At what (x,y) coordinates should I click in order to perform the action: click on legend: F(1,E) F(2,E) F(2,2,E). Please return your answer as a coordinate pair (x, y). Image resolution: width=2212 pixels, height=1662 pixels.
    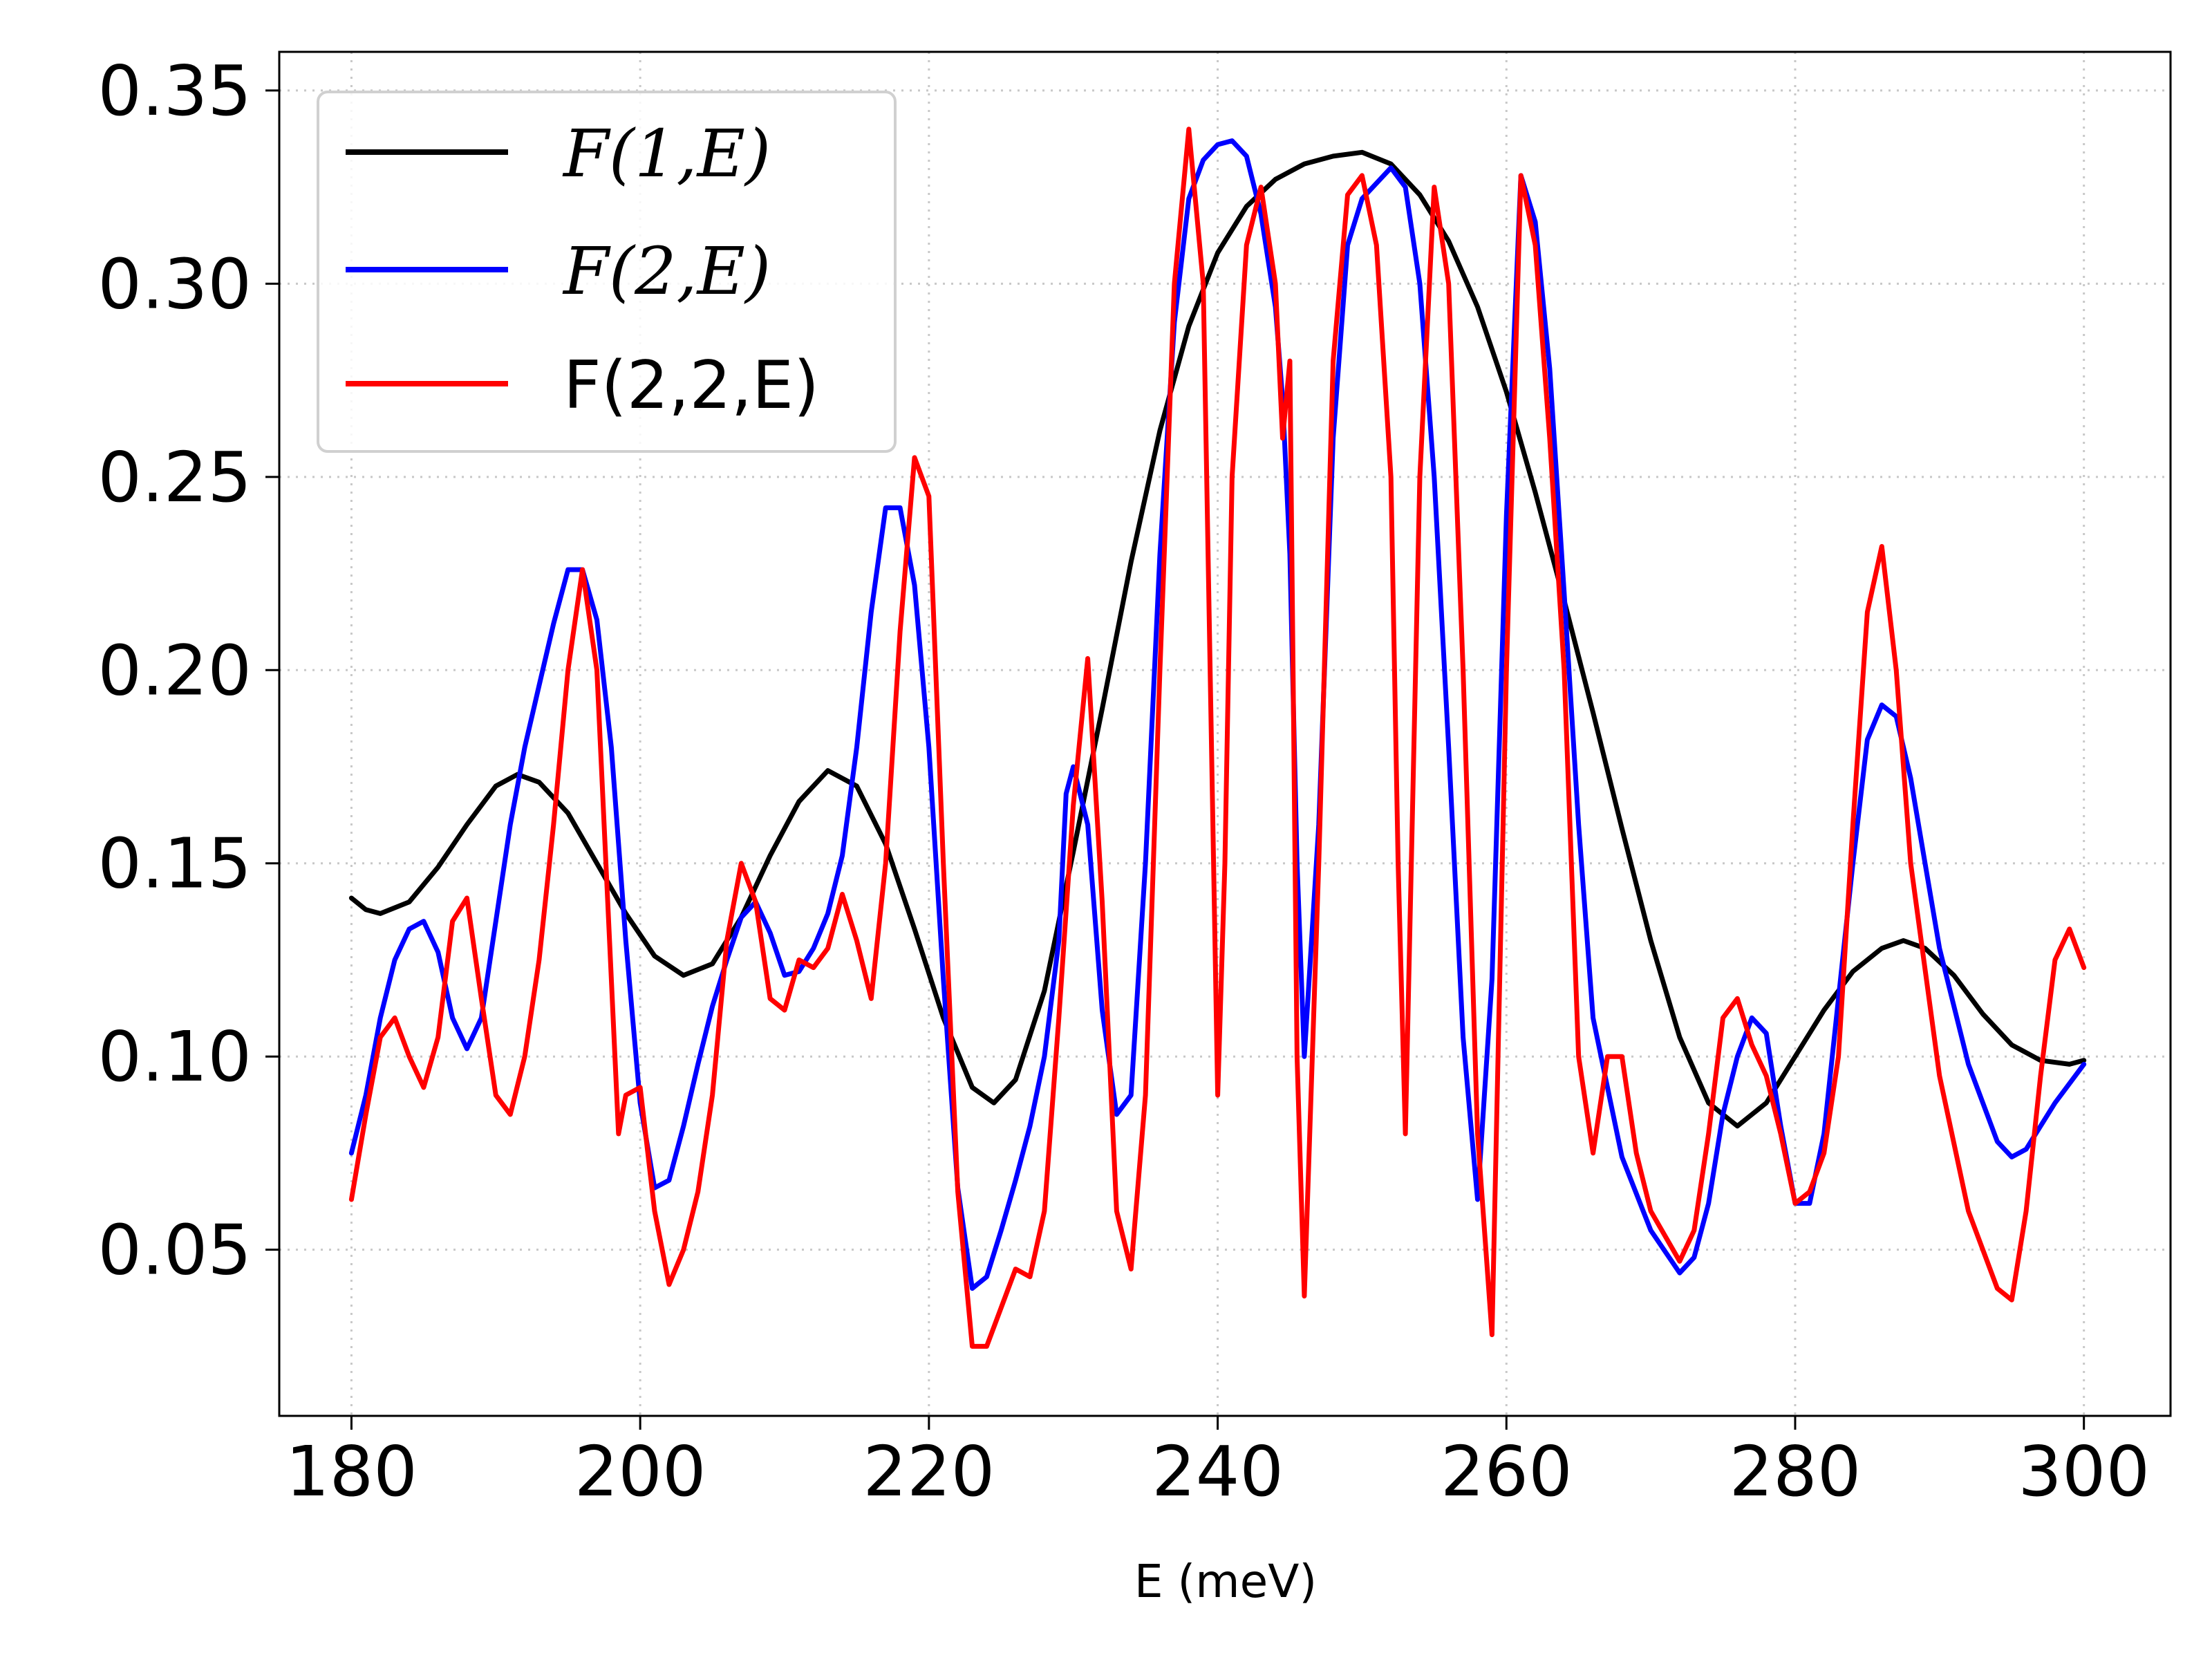
    Looking at the image, I should click on (607, 272).